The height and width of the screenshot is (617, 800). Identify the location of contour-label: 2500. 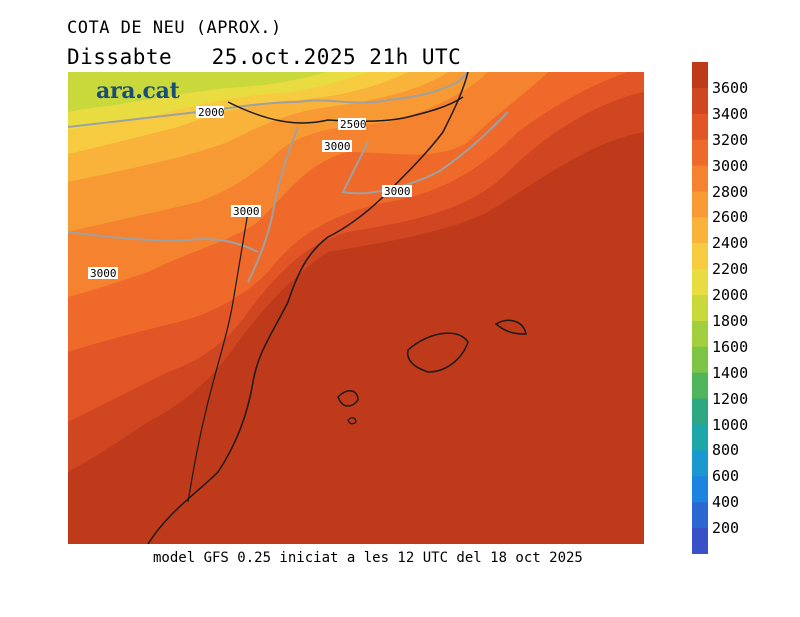
(353, 124).